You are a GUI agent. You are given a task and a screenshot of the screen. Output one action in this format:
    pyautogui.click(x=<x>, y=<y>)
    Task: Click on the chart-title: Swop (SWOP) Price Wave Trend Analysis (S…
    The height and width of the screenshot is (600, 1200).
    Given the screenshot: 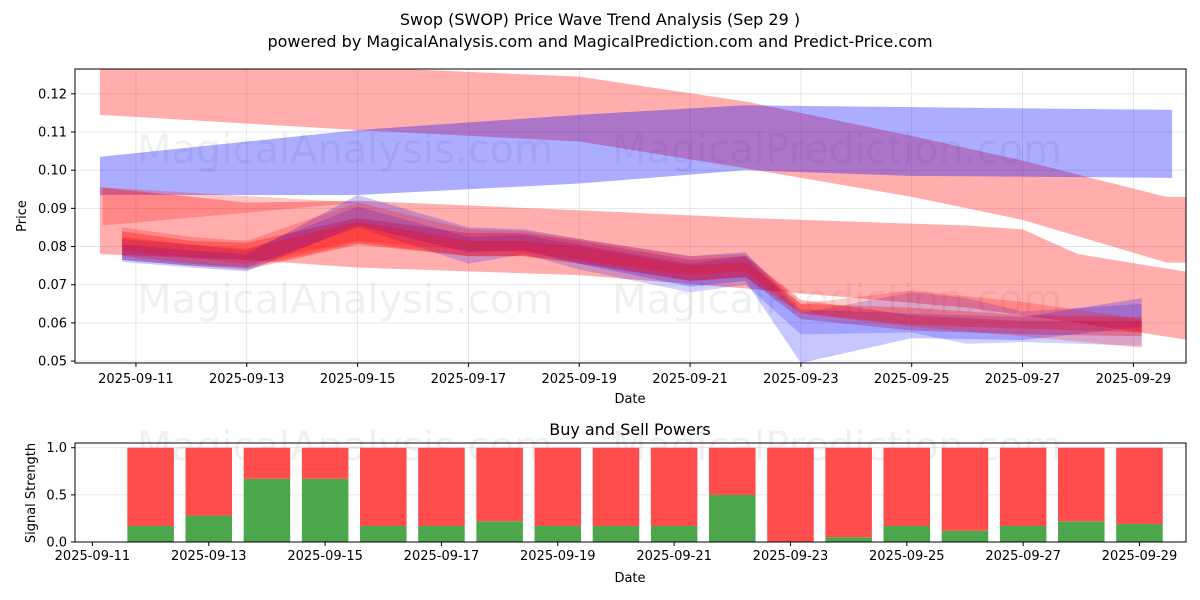 What is the action you would take?
    pyautogui.click(x=600, y=19)
    